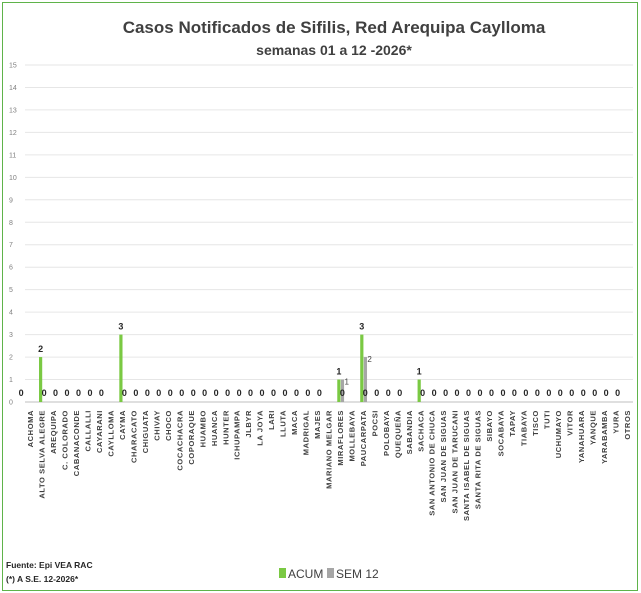  What do you see at coordinates (443, 456) in the screenshot?
I see `x-tick-label-san-juan-de-siguas: SAN JUAN DE SIGUAS` at bounding box center [443, 456].